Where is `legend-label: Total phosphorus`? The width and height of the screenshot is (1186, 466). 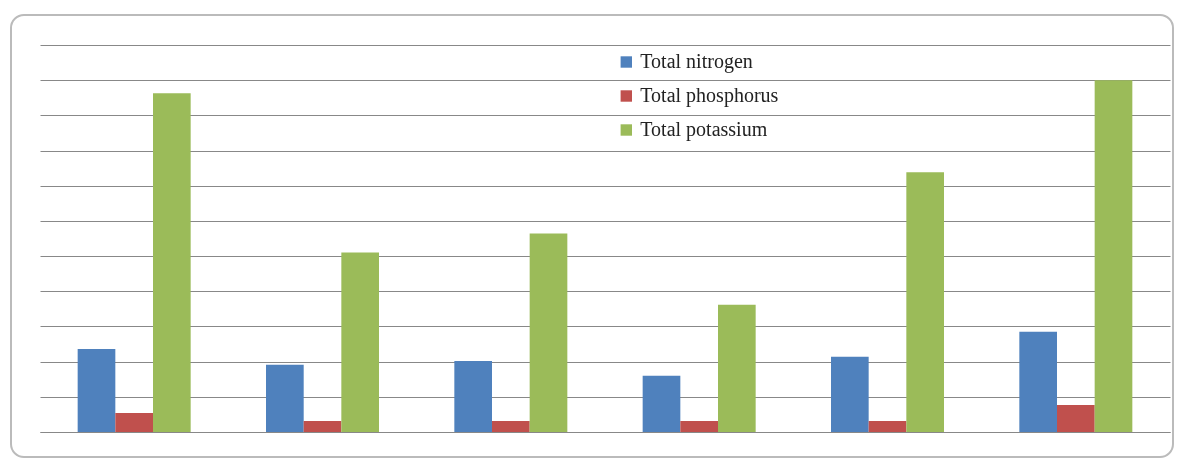
legend-label: Total phosphorus is located at coordinates (709, 95).